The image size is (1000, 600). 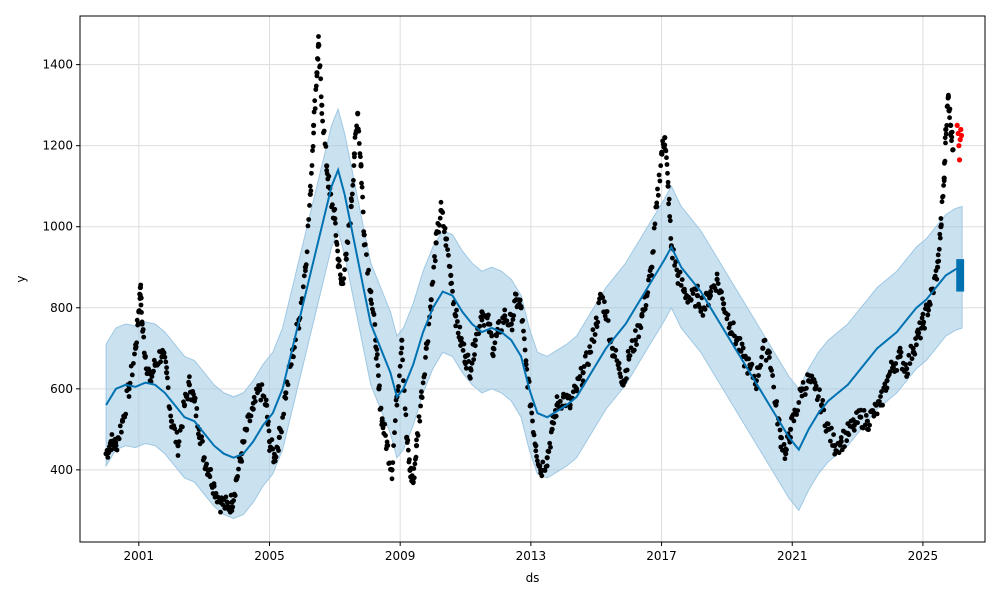 What do you see at coordinates (61, 389) in the screenshot?
I see `y-tick-label: 600` at bounding box center [61, 389].